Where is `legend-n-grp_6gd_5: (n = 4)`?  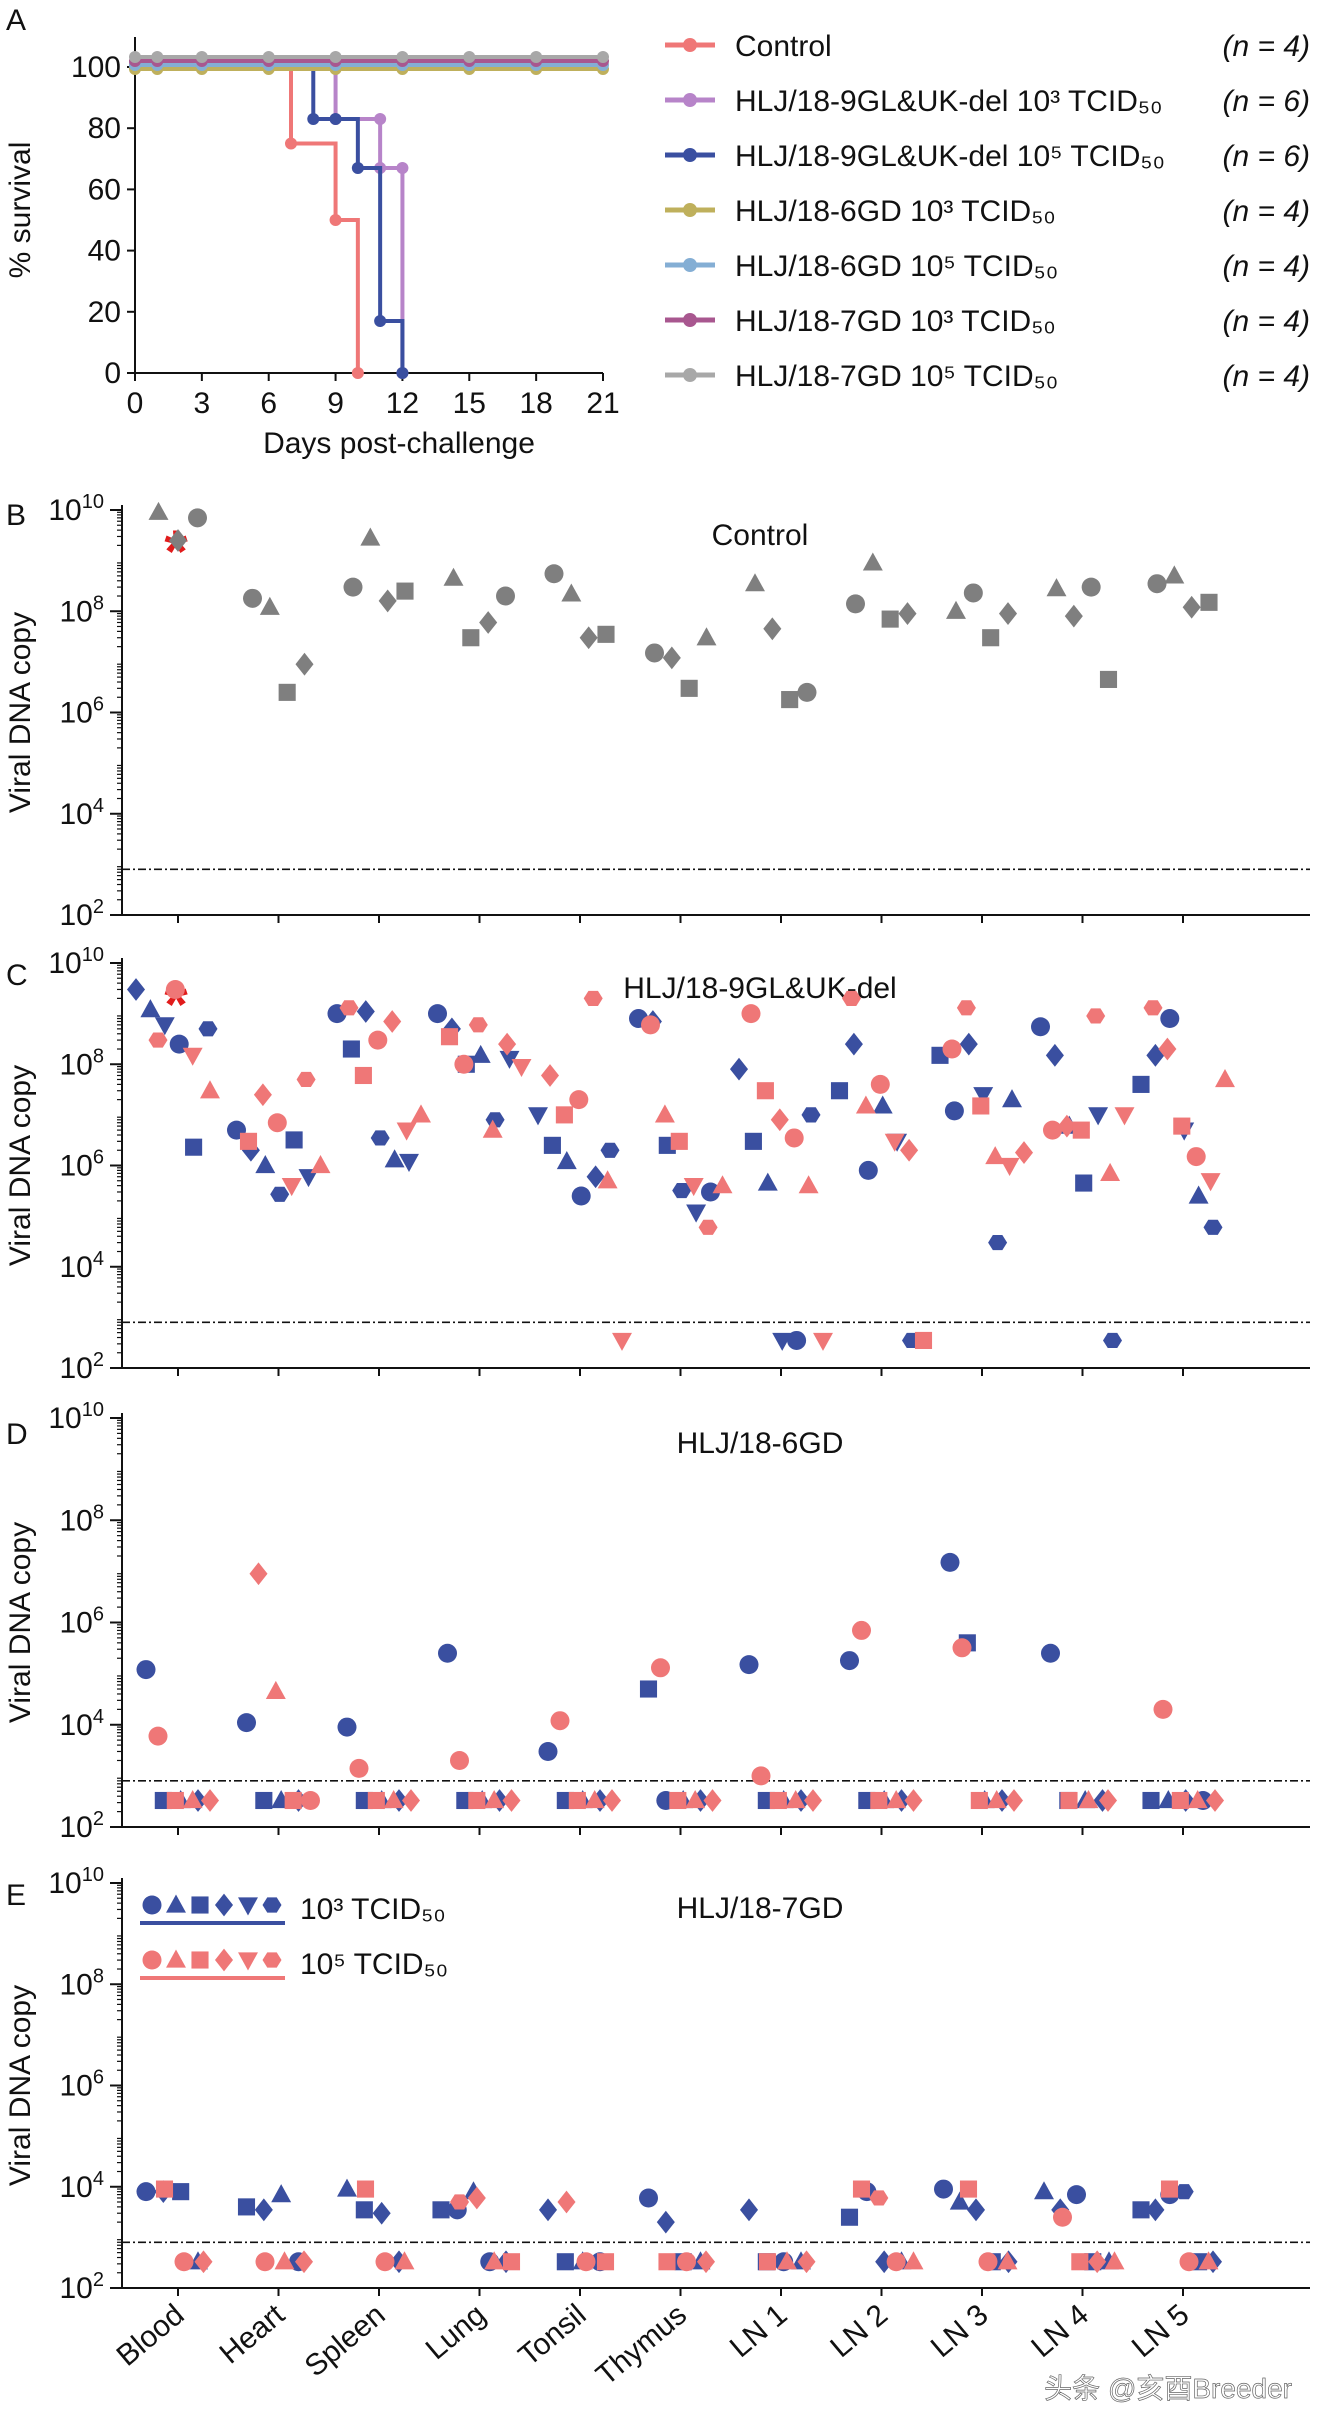 legend-n-grp_6gd_5: (n = 4) is located at coordinates (1266, 266).